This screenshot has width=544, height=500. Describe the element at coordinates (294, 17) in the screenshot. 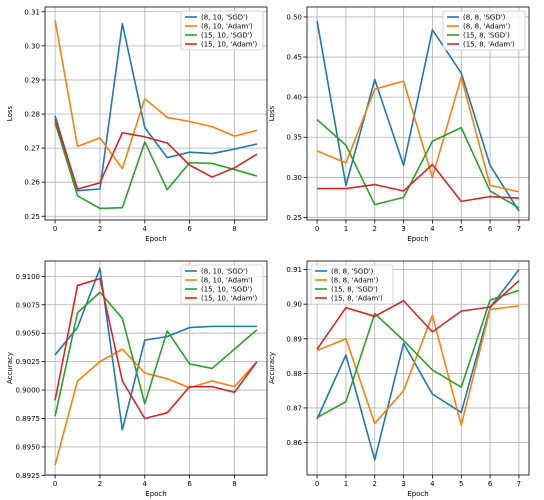

I see `y-tick-label: 0.50` at that location.